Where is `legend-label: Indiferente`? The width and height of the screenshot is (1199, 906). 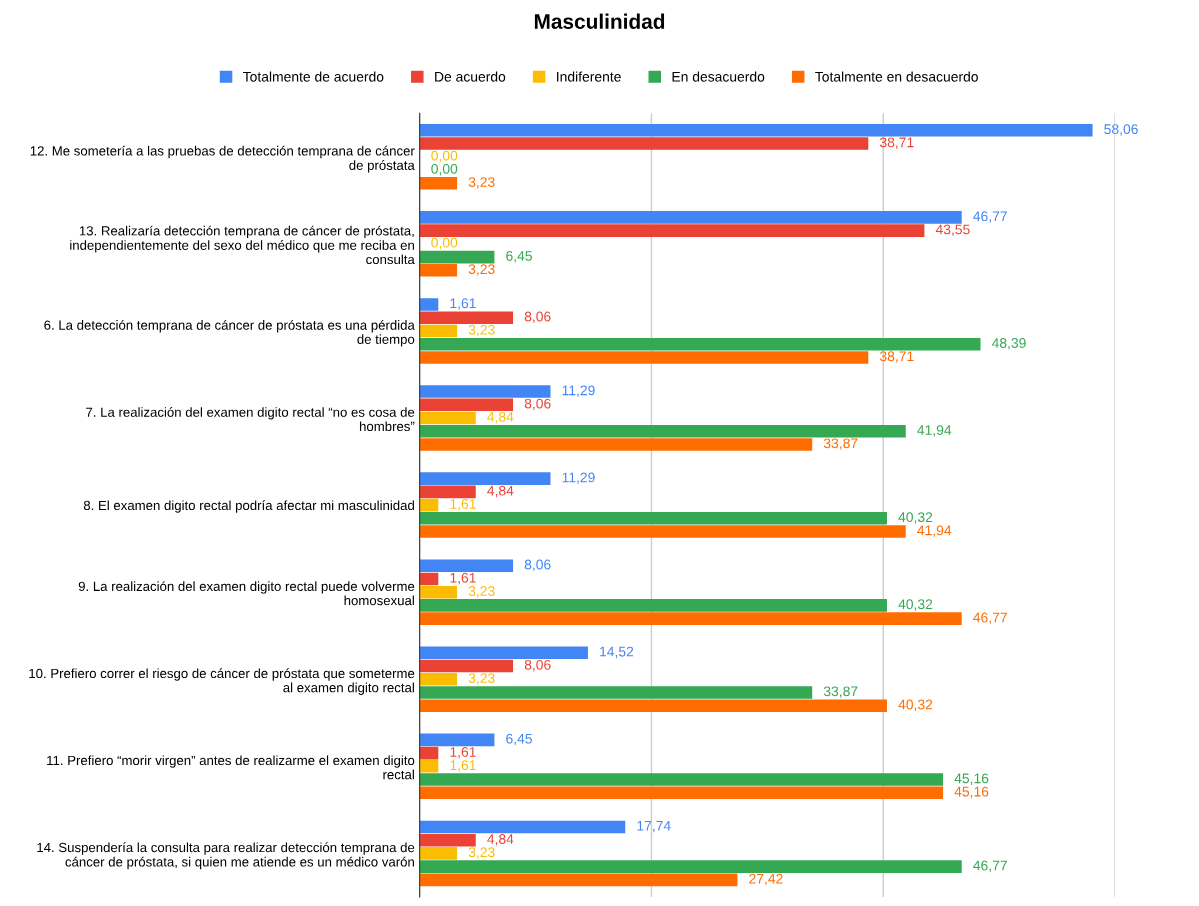 legend-label: Indiferente is located at coordinates (589, 76).